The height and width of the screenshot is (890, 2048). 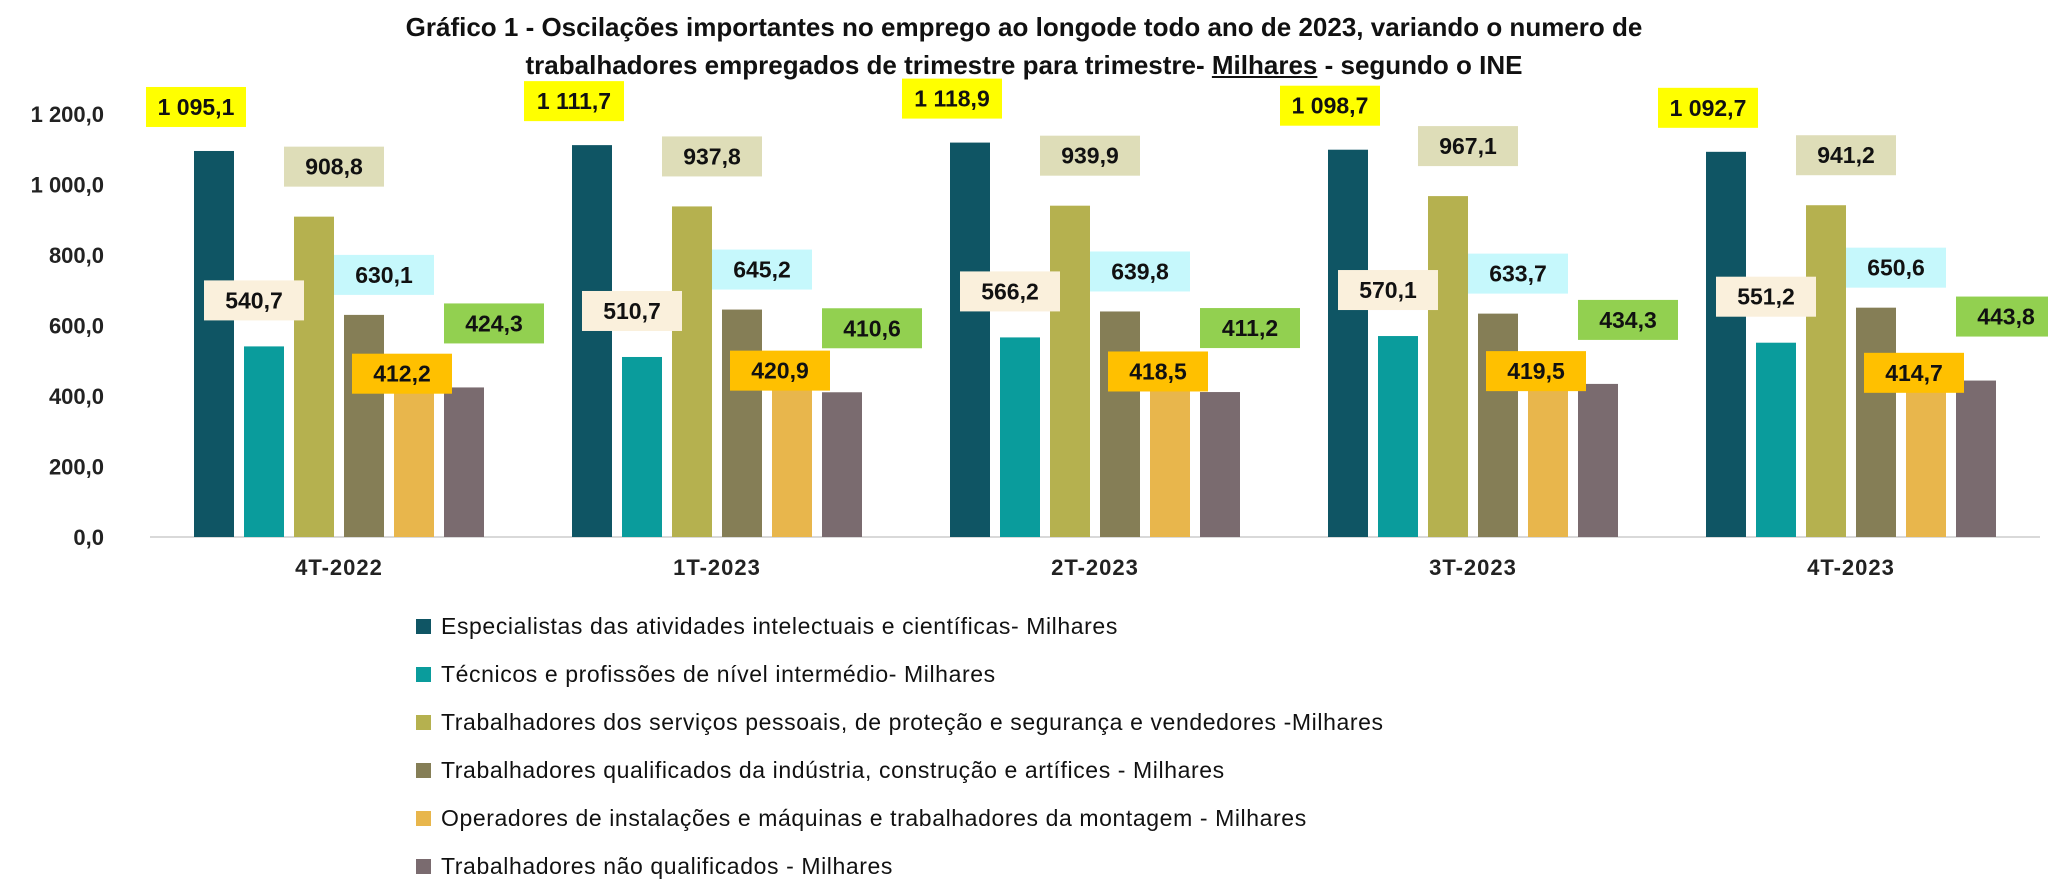 What do you see at coordinates (67, 114) in the screenshot?
I see `y-tick-label: 1 200,0` at bounding box center [67, 114].